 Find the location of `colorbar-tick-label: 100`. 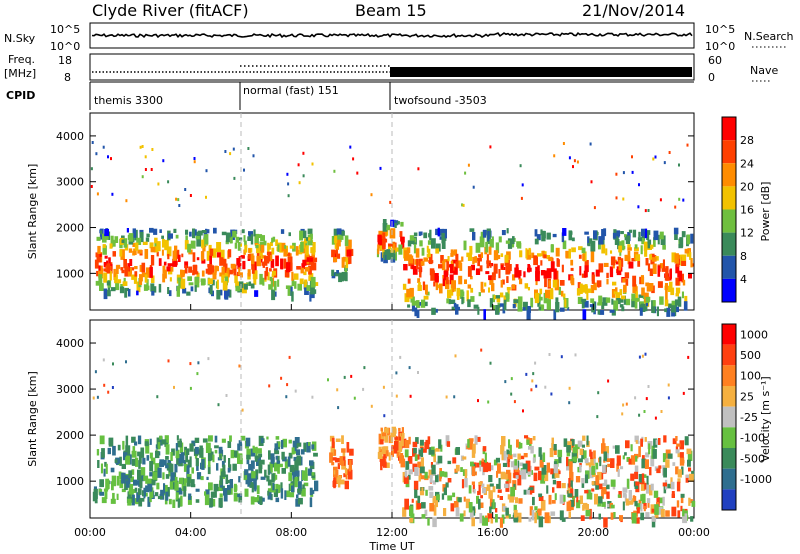

colorbar-tick-label: 100 is located at coordinates (750, 376).